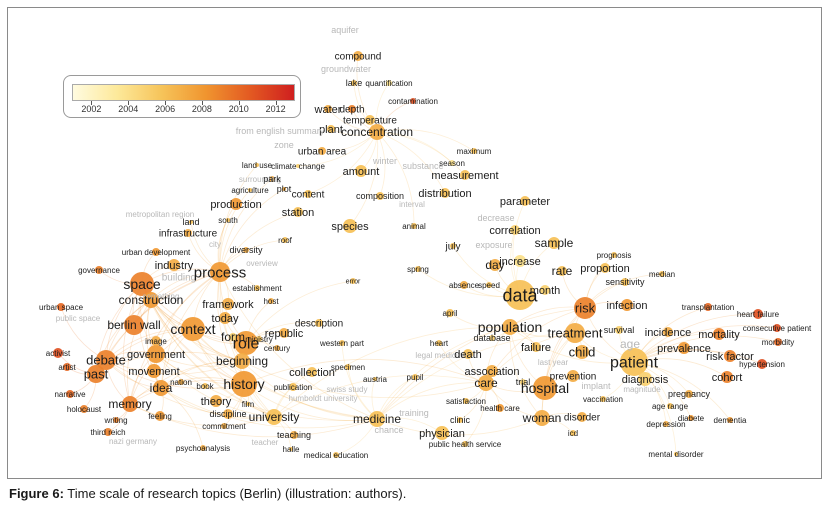 The height and width of the screenshot is (514, 829). I want to click on term-label: population, so click(510, 327).